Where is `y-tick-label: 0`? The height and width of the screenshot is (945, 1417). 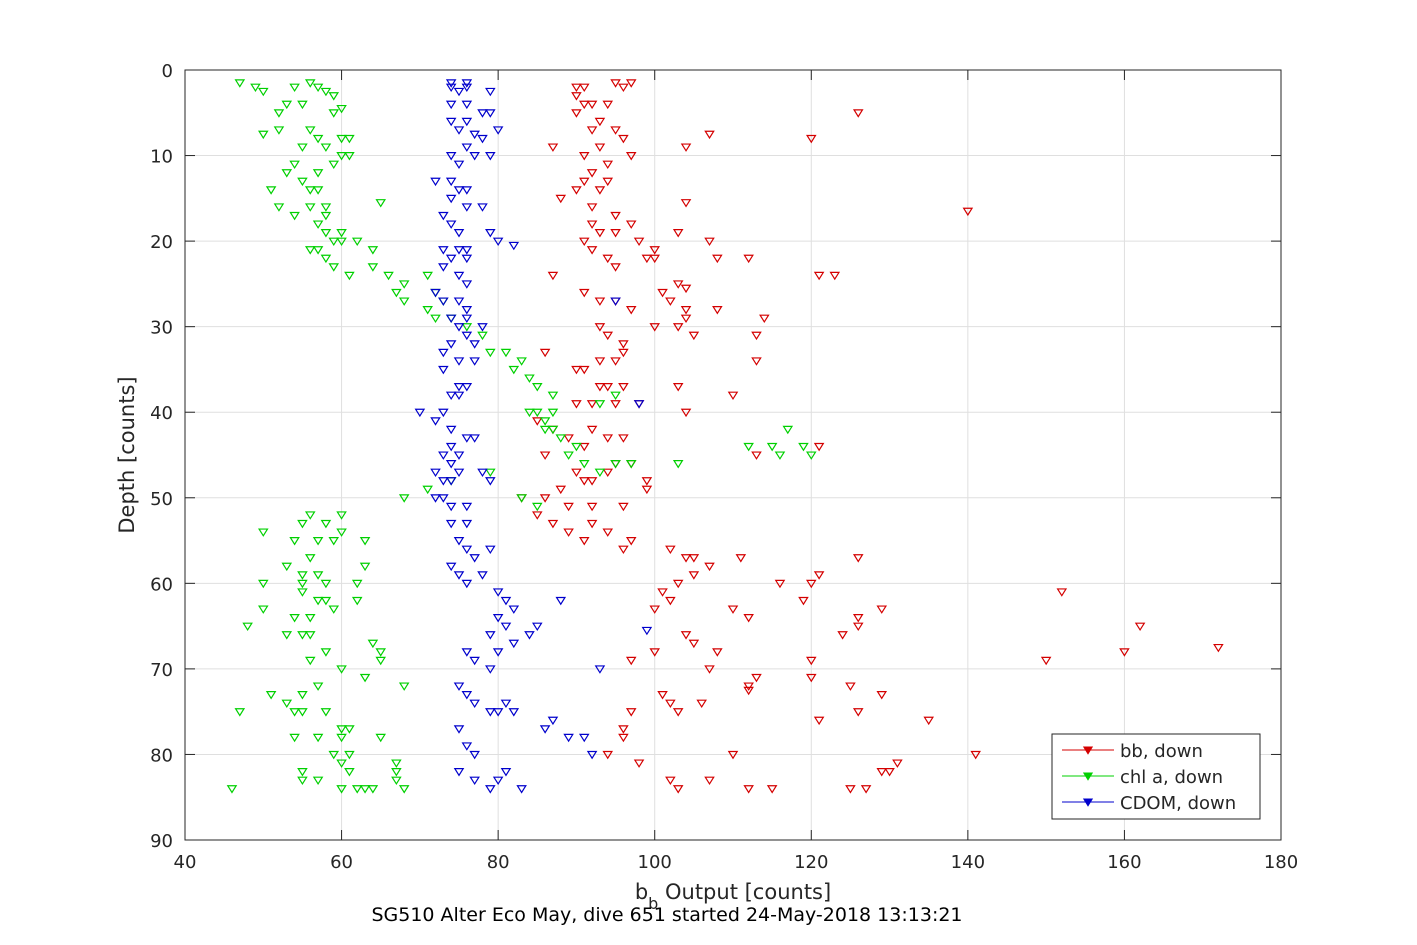
y-tick-label: 0 is located at coordinates (167, 71).